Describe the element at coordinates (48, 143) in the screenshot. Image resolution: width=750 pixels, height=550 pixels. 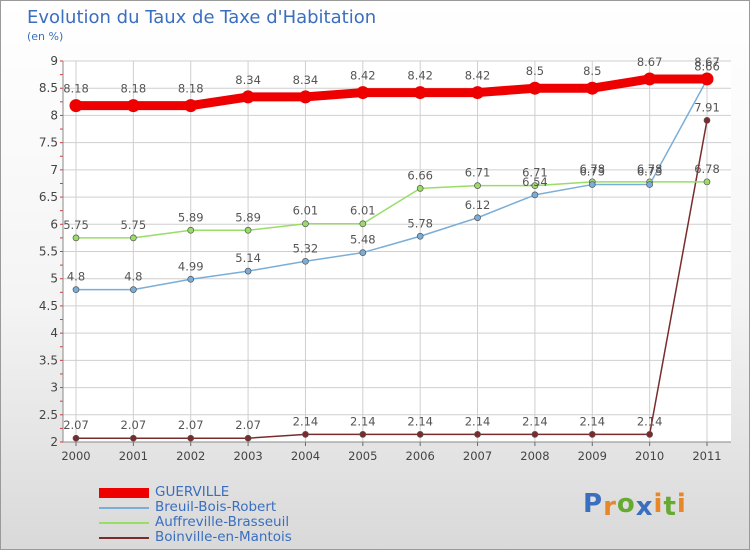
I see `y-tick-label: 7.5` at that location.